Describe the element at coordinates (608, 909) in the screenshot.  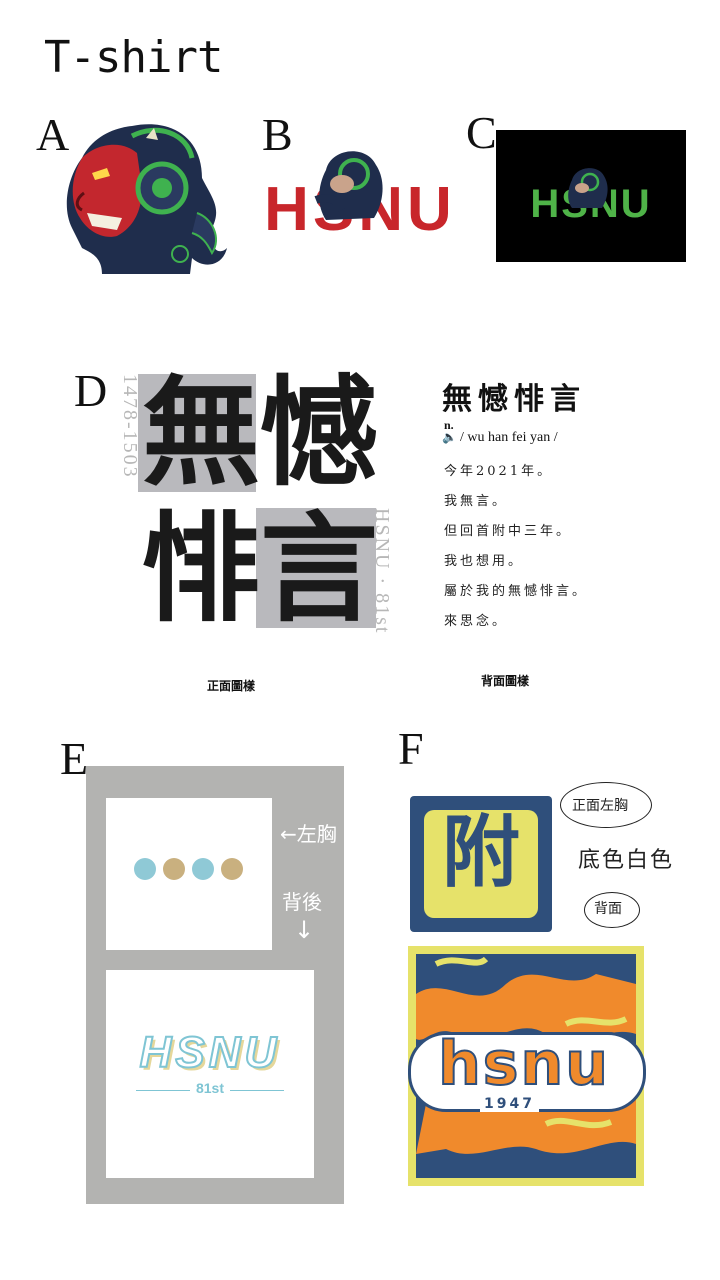
I see `f-note-back: 背面` at that location.